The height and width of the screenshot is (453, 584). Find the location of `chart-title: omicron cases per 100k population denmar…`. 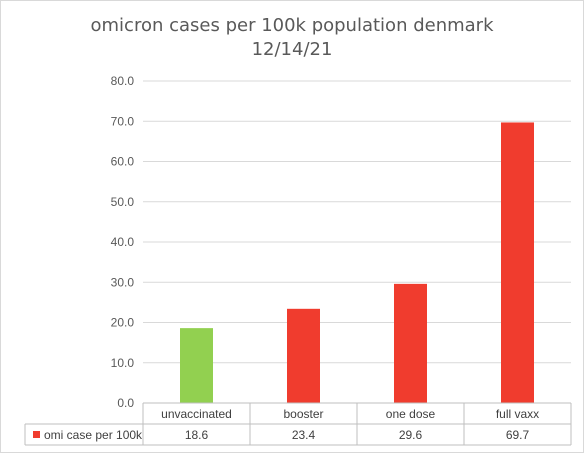

chart-title: omicron cases per 100k population denmar… is located at coordinates (292, 25).